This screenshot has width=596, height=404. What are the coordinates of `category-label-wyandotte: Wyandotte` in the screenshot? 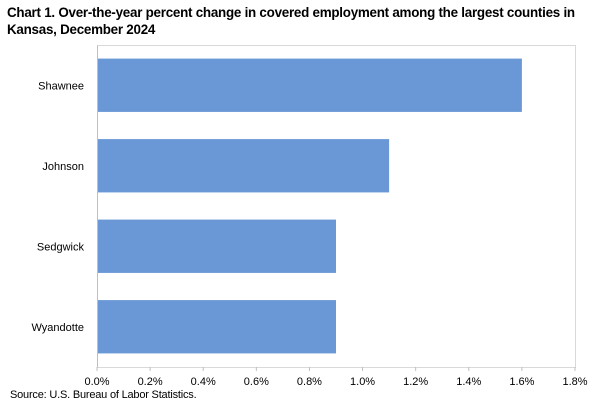 It's located at (58, 328).